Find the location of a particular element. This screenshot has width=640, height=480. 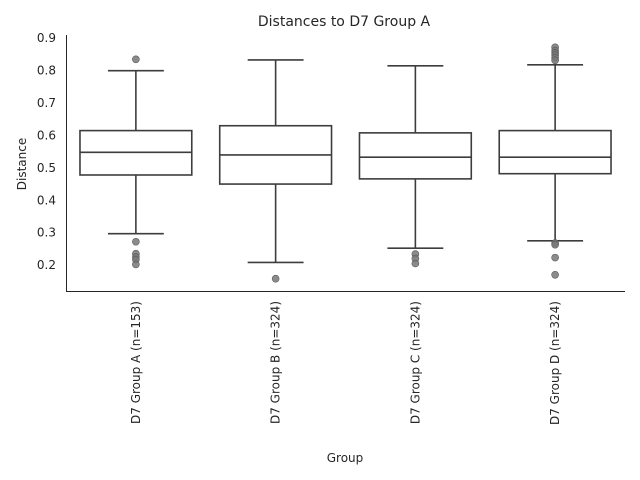

x-axis-label: Group is located at coordinates (345, 458).